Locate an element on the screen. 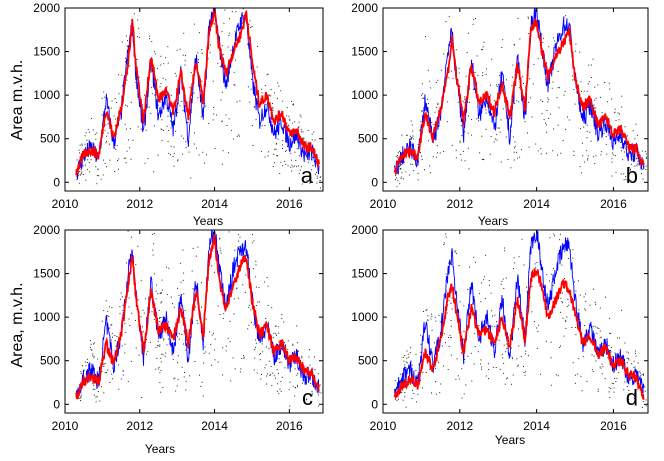  x-tick-label: 2016 is located at coordinates (289, 426).